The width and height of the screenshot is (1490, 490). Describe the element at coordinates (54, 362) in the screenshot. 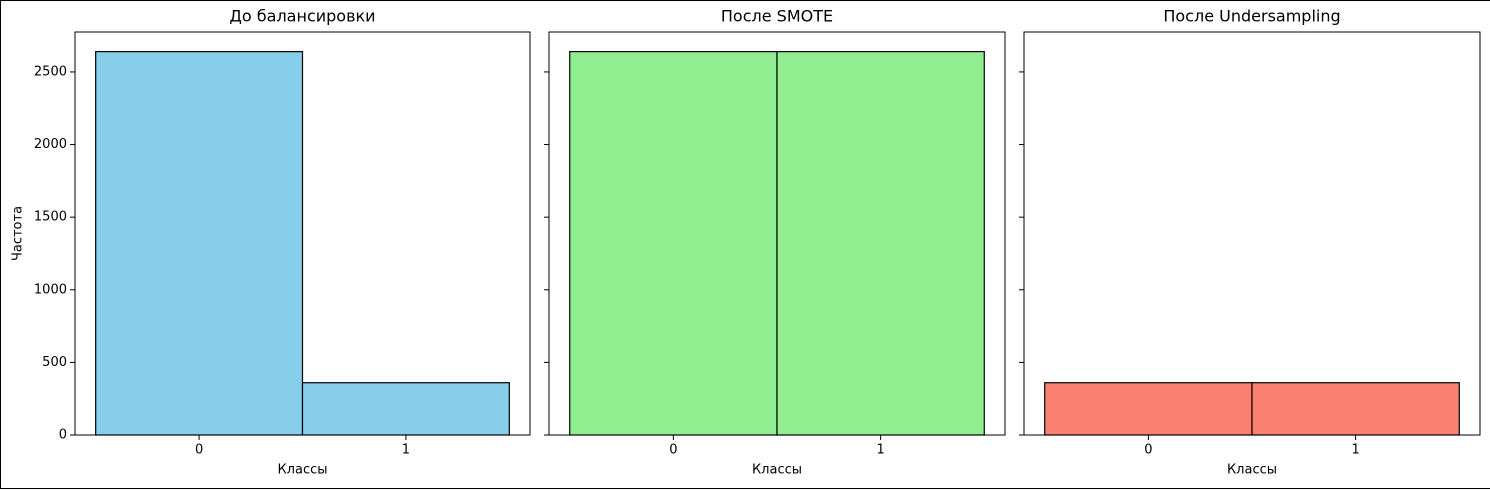

I see `y-tick-label: 500` at that location.